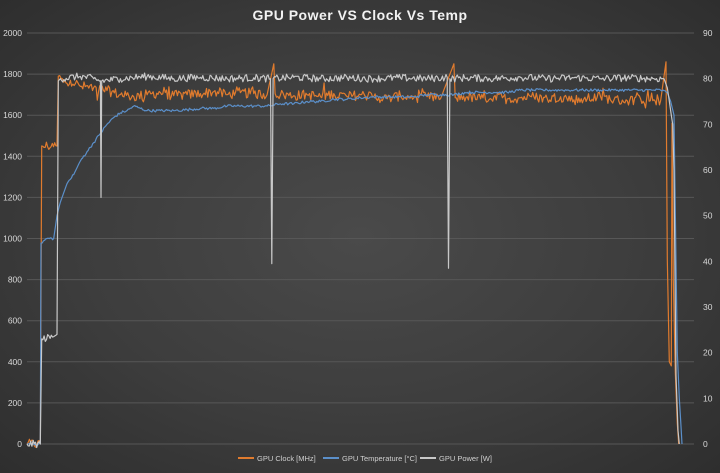 This screenshot has width=720, height=473. What do you see at coordinates (708, 238) in the screenshot?
I see `right-axis-ticks: 0 10 20 30 40 50 60 70 80 90` at bounding box center [708, 238].